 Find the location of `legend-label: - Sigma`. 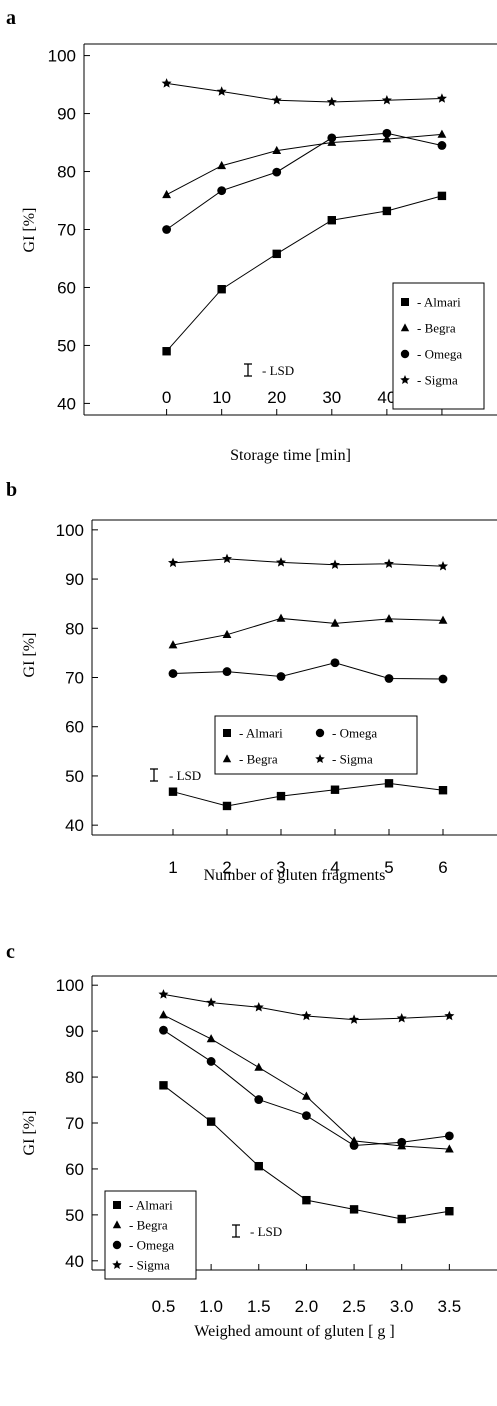

legend-label: - Sigma is located at coordinates (437, 380).